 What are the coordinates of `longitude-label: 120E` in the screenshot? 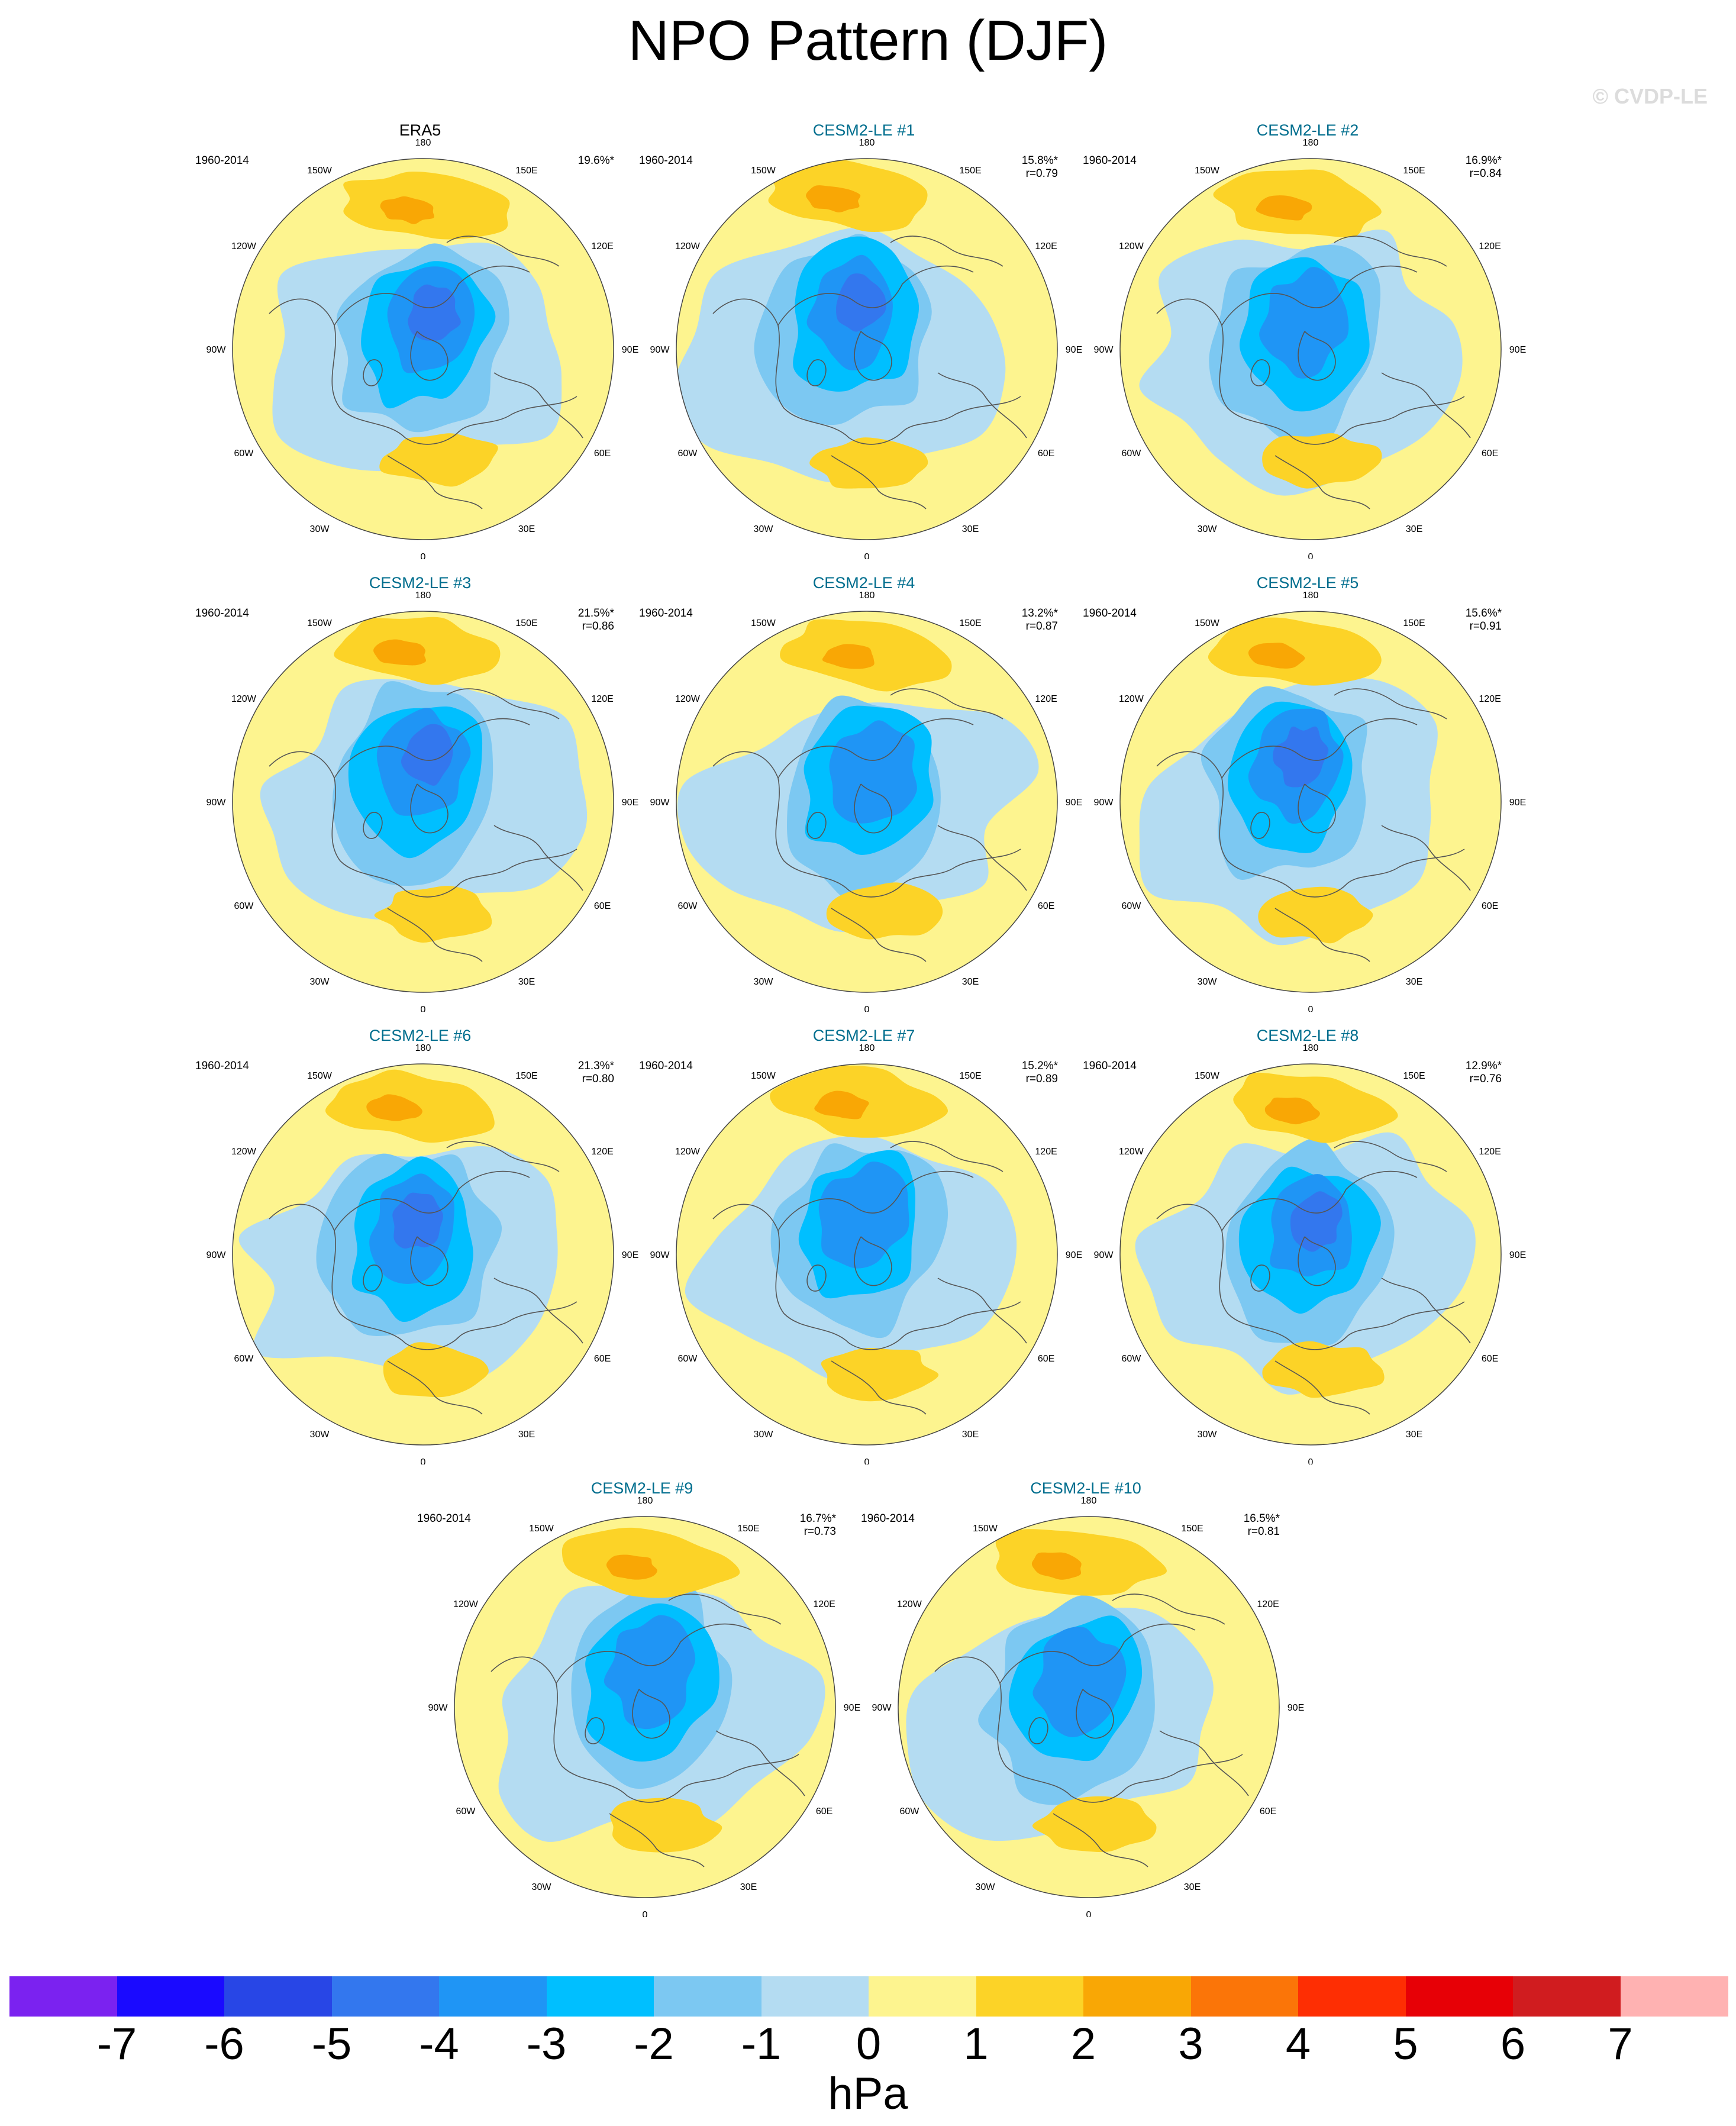 It's located at (1046, 699).